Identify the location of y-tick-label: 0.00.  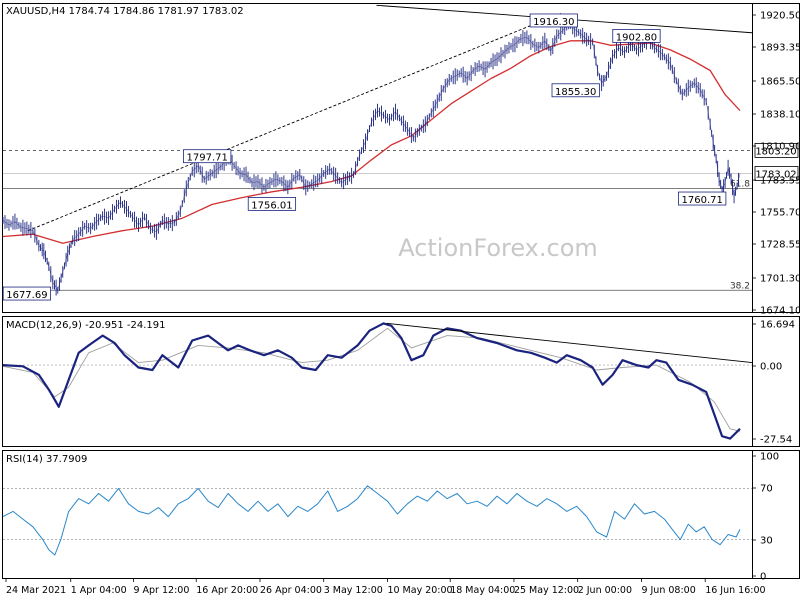
(771, 367).